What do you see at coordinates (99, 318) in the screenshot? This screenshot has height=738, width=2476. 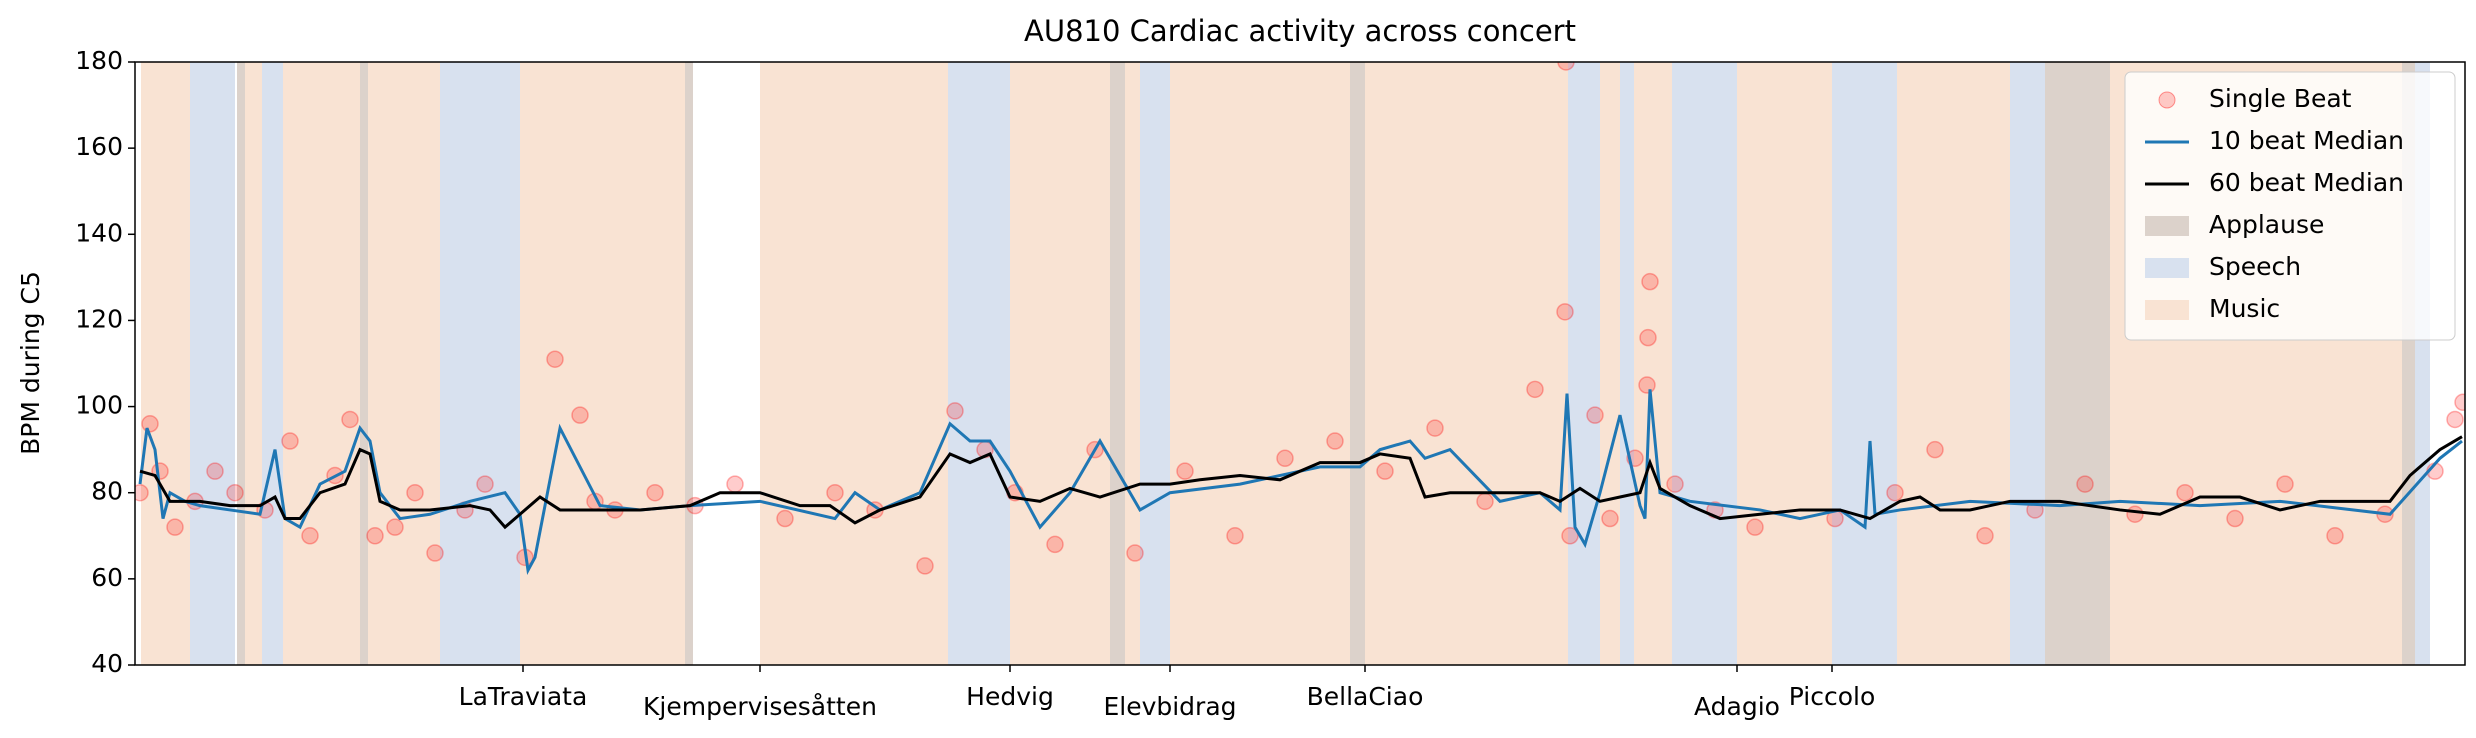 I see `y-tick-label: 120` at bounding box center [99, 318].